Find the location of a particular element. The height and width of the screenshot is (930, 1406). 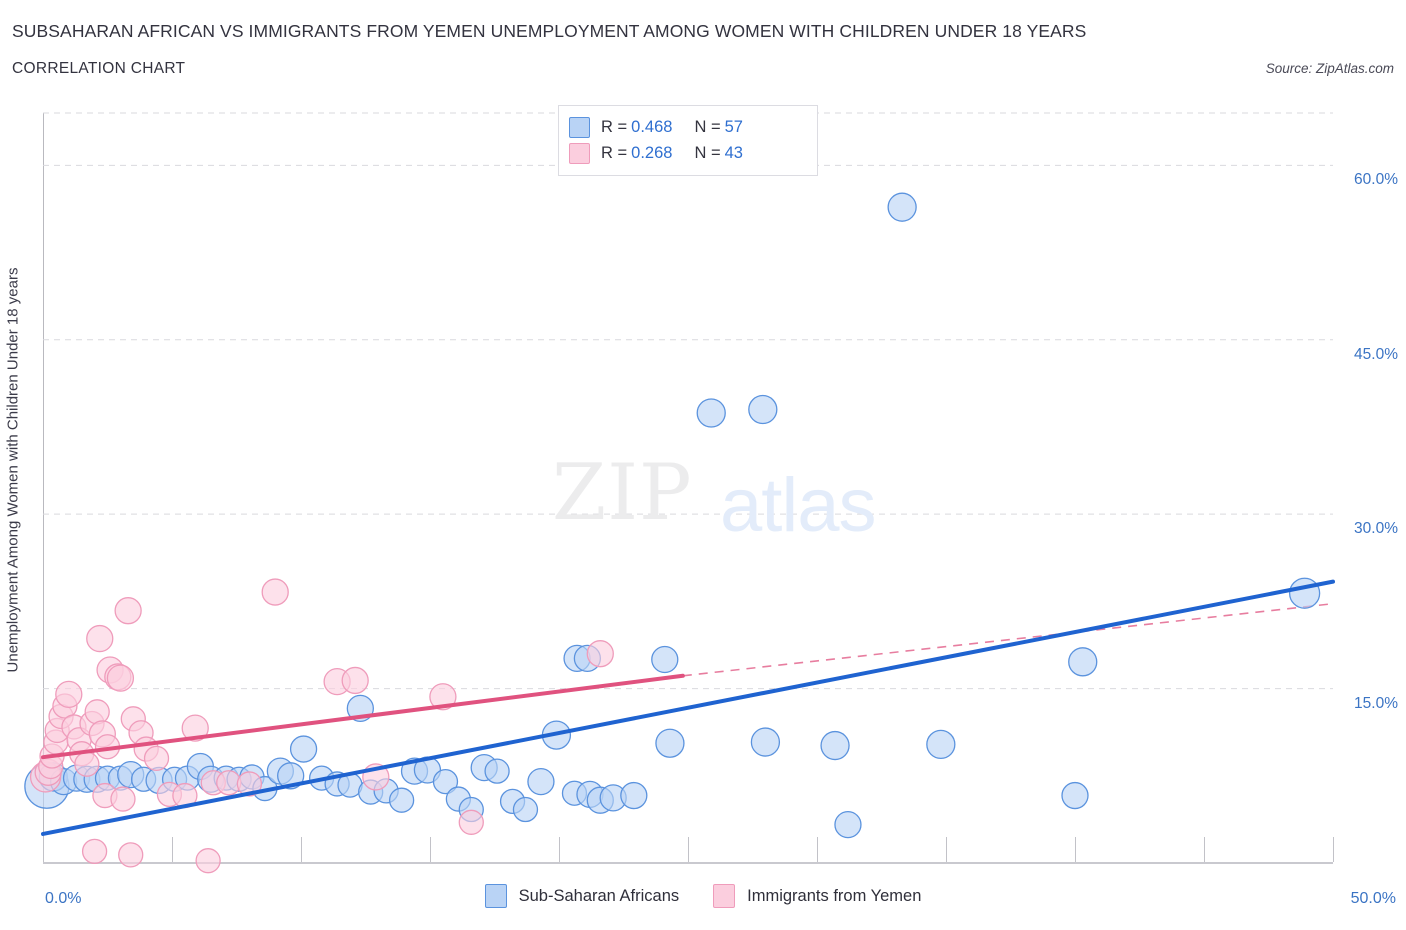

r-label-blue: R = is located at coordinates (614, 126).